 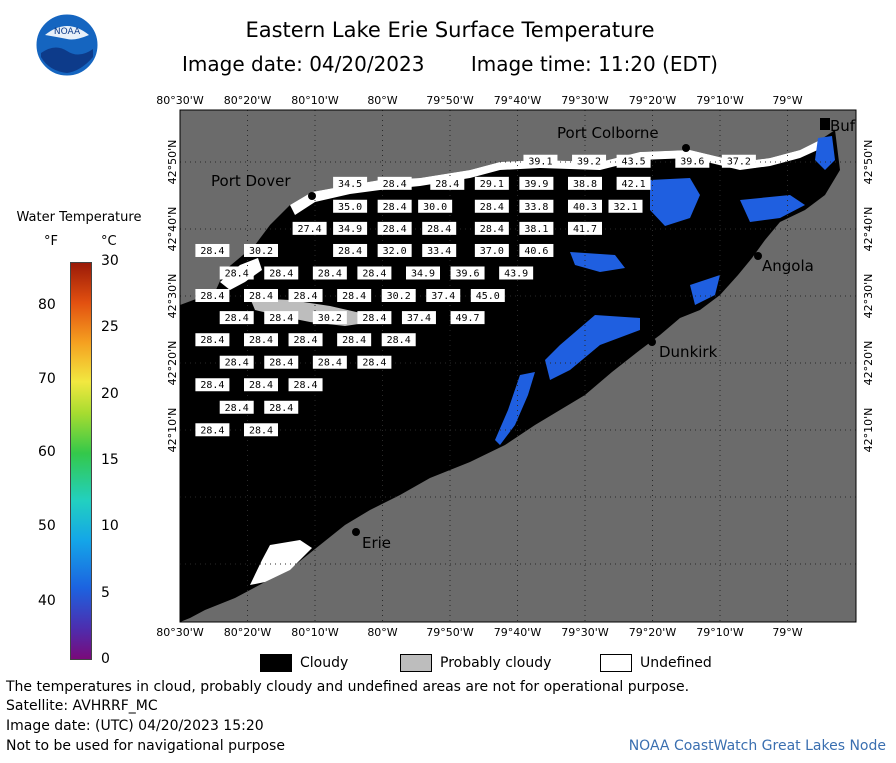 What do you see at coordinates (105, 592) in the screenshot?
I see `legend-tick-c: 5` at bounding box center [105, 592].